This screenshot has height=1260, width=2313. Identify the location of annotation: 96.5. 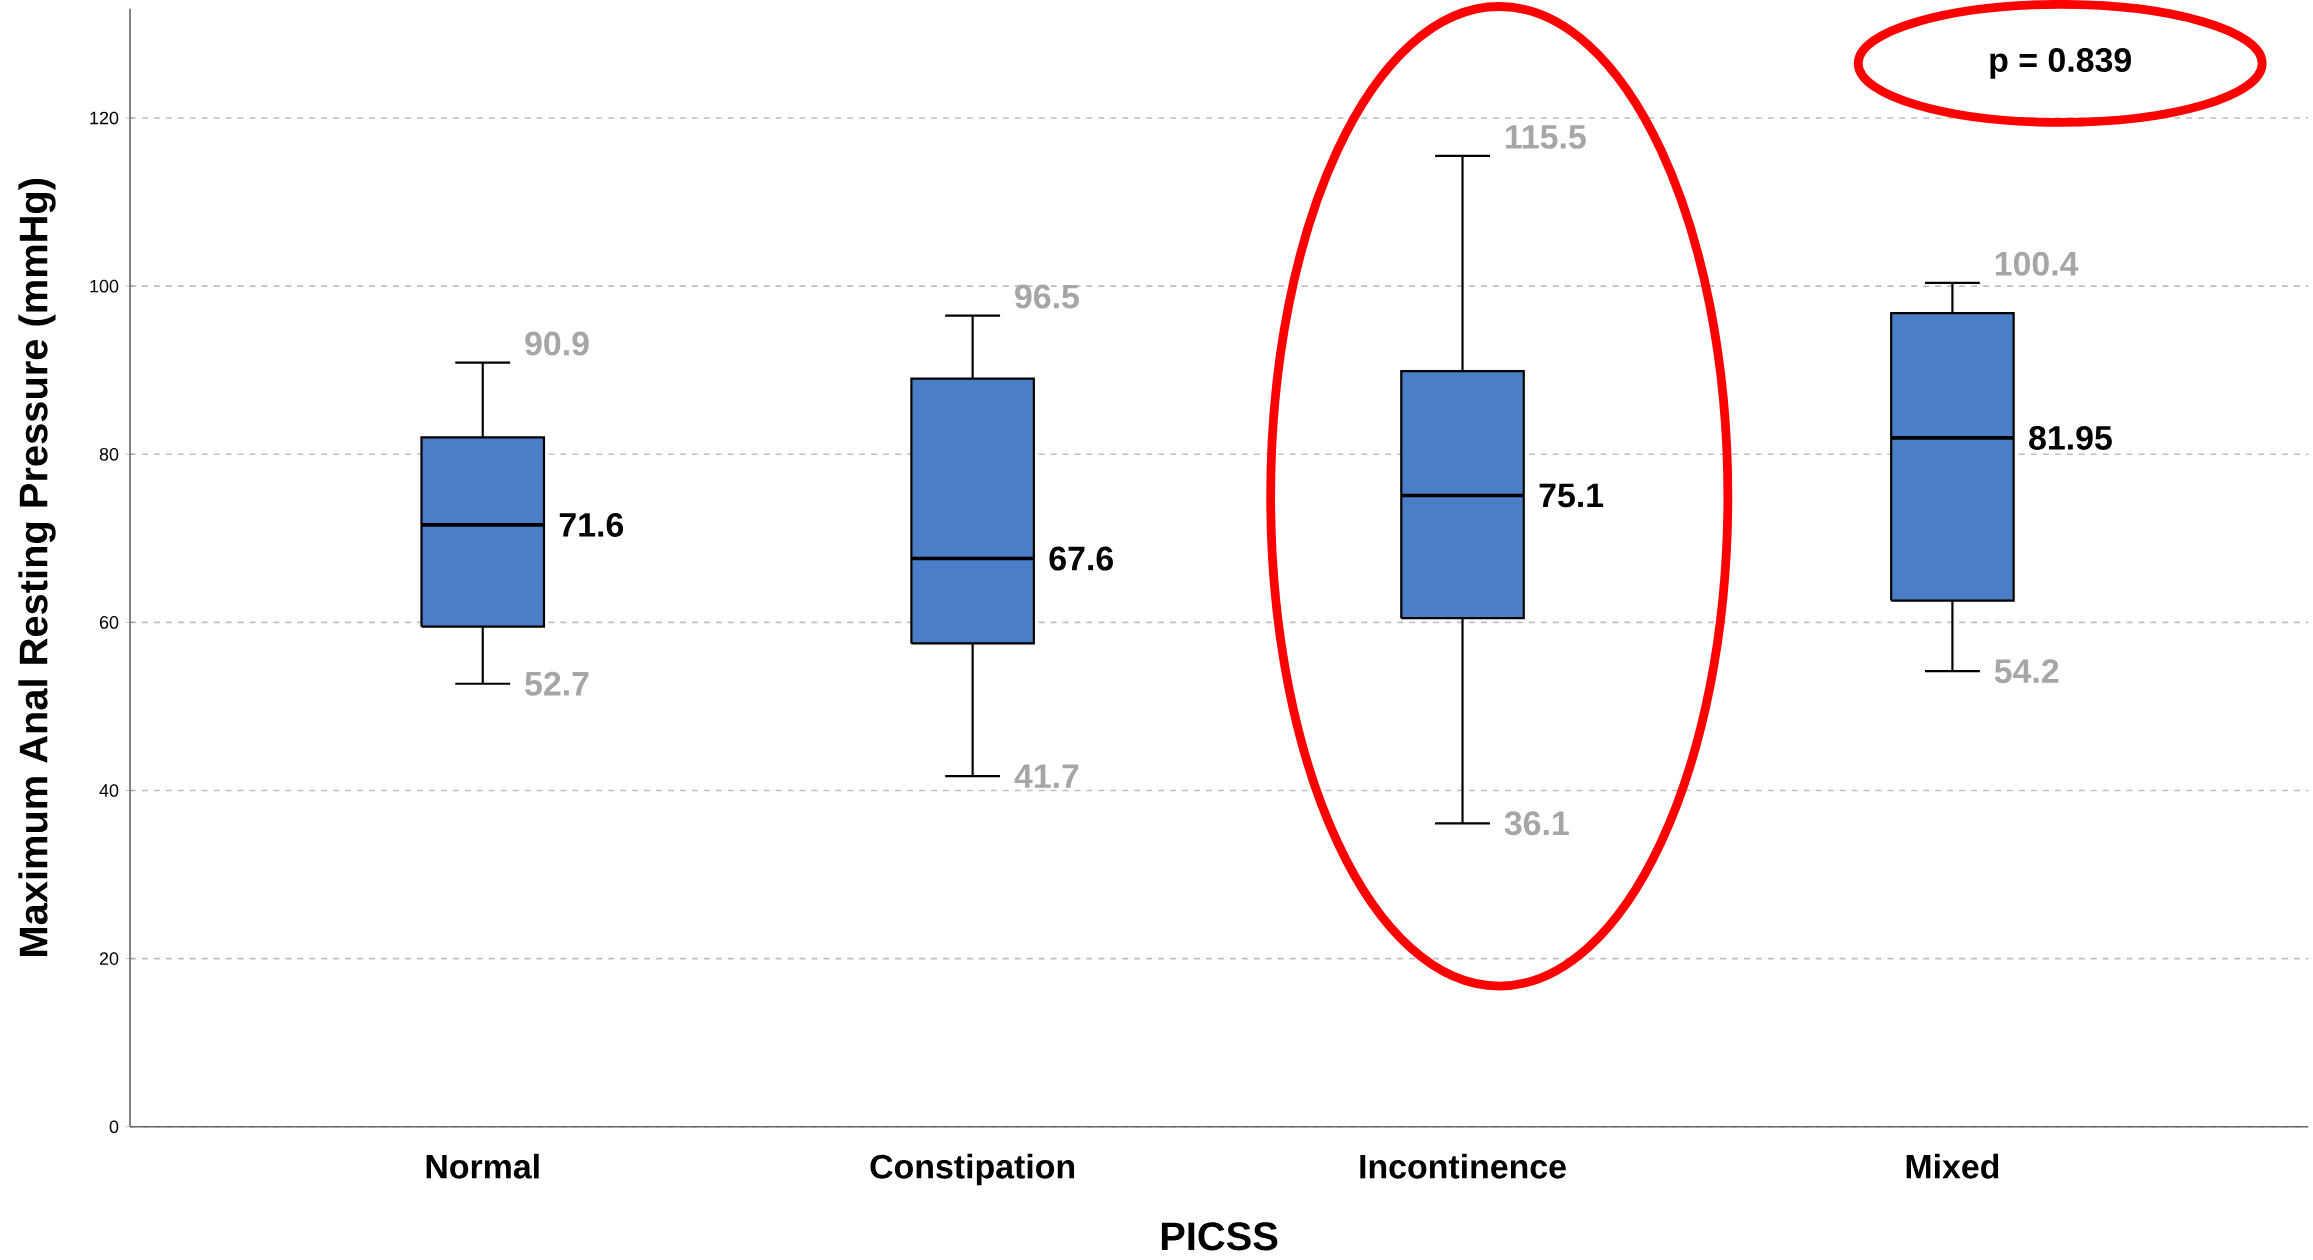
(1047, 296).